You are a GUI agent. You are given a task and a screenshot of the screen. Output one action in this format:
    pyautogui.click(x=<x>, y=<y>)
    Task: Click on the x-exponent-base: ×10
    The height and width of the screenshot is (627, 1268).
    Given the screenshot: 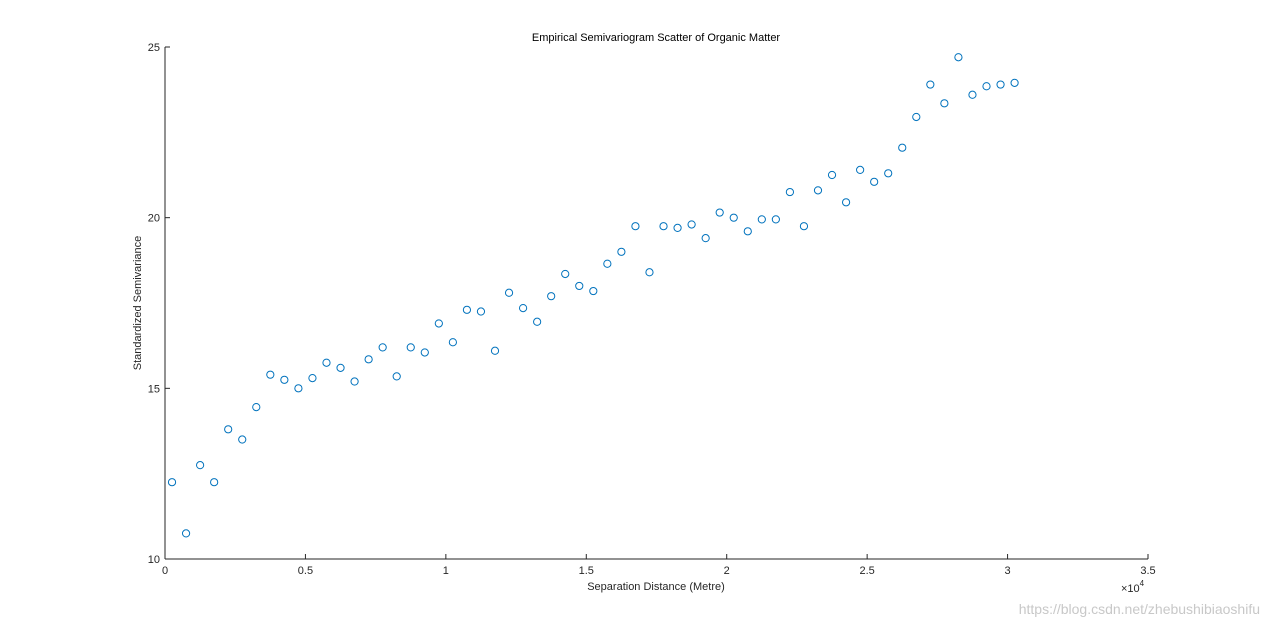 What is the action you would take?
    pyautogui.click(x=1130, y=589)
    